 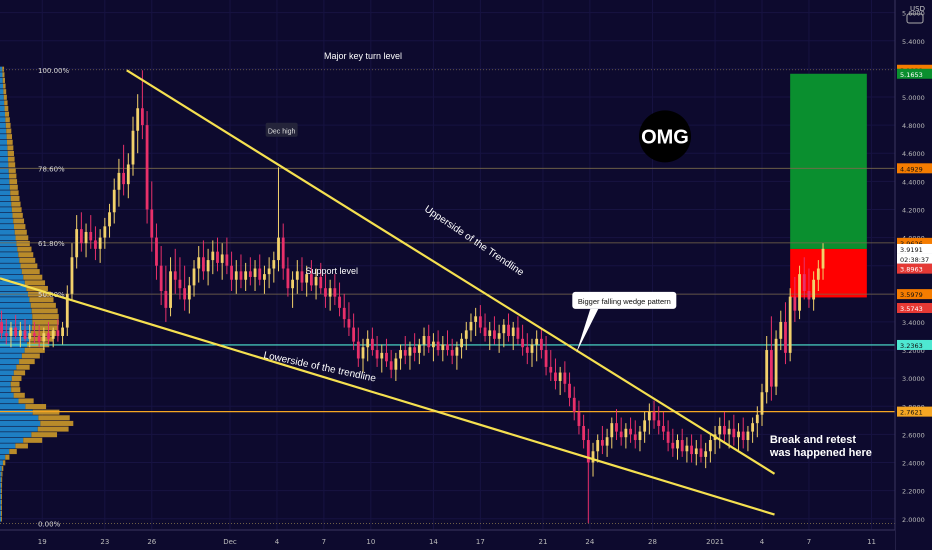 I want to click on price-tick: 2.6000, so click(x=913, y=435).